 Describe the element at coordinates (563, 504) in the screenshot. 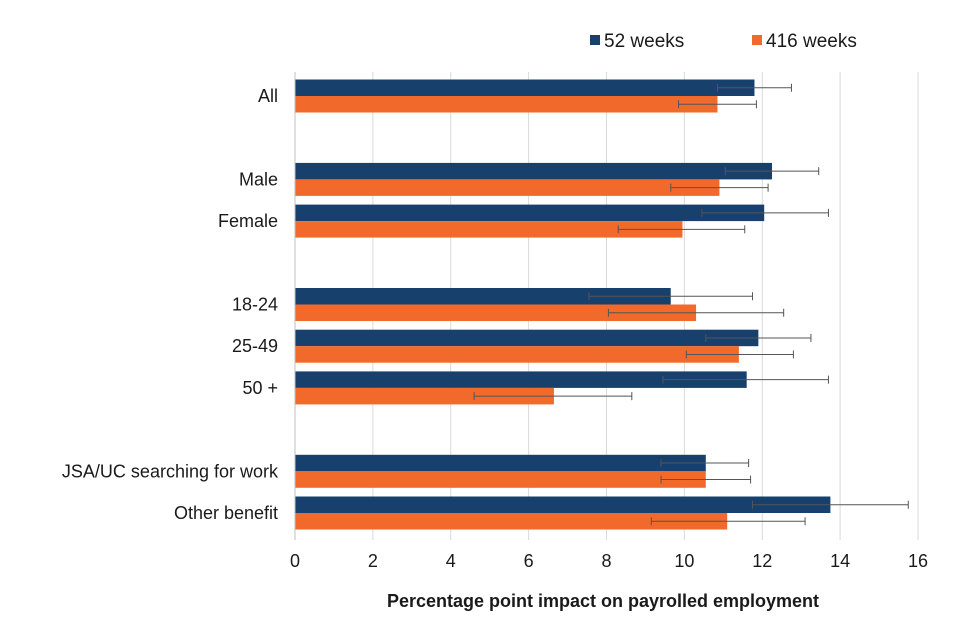

I see `bar-other-benefit-52-weeks` at that location.